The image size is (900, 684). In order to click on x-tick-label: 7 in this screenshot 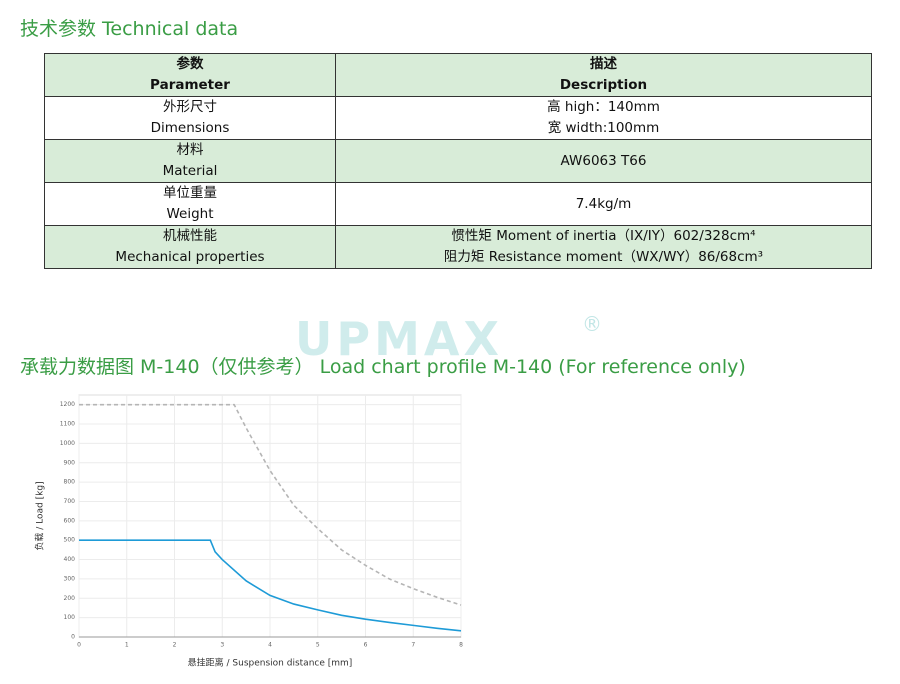, I will do `click(413, 645)`.